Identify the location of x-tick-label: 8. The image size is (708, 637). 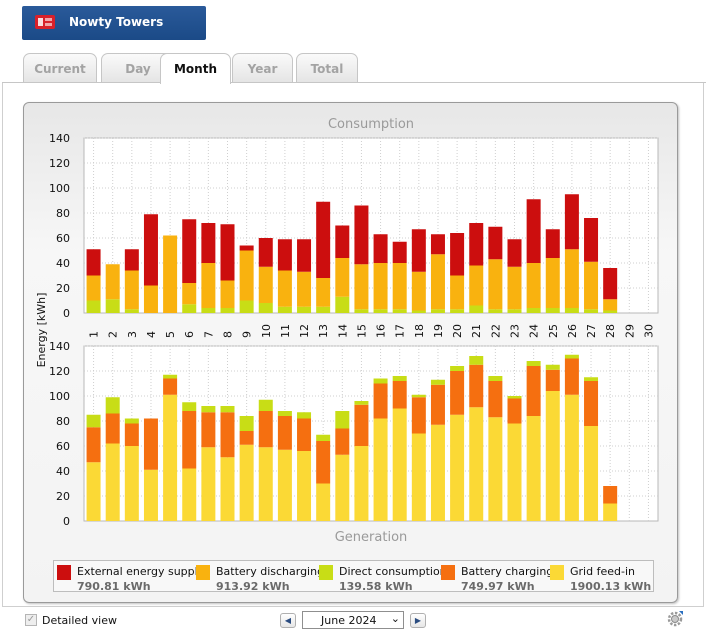
(228, 334).